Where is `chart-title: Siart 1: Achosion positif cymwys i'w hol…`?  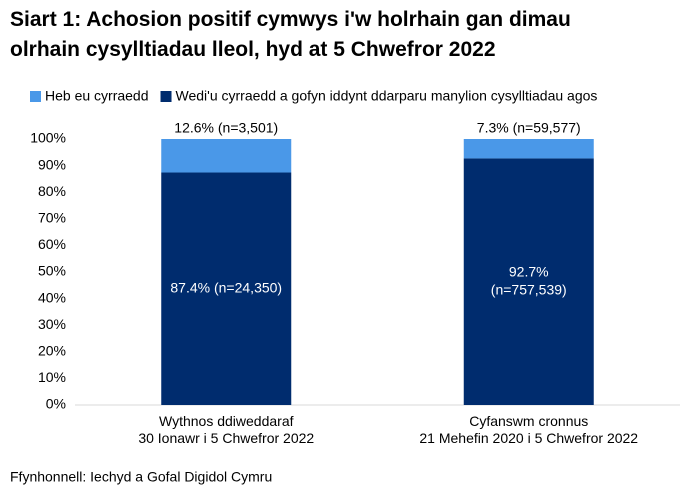
chart-title: Siart 1: Achosion positif cymwys i'w hol… is located at coordinates (290, 34).